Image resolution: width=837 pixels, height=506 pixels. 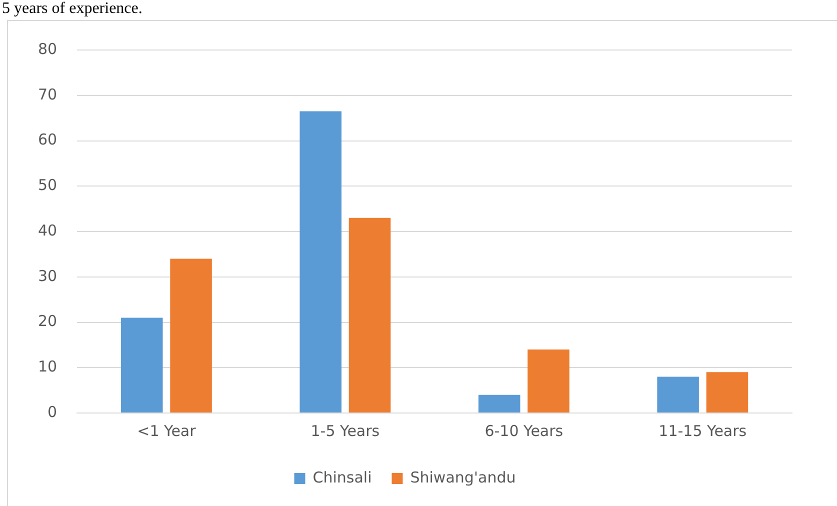 I want to click on x-tick-label: 6-10 Years, so click(x=524, y=431).